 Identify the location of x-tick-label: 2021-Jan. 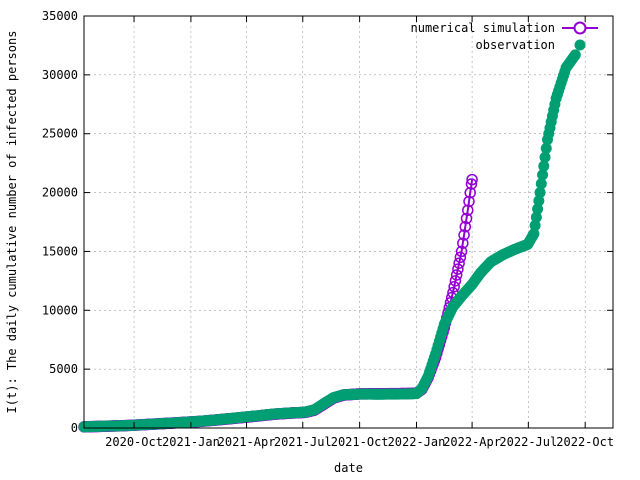
(191, 442).